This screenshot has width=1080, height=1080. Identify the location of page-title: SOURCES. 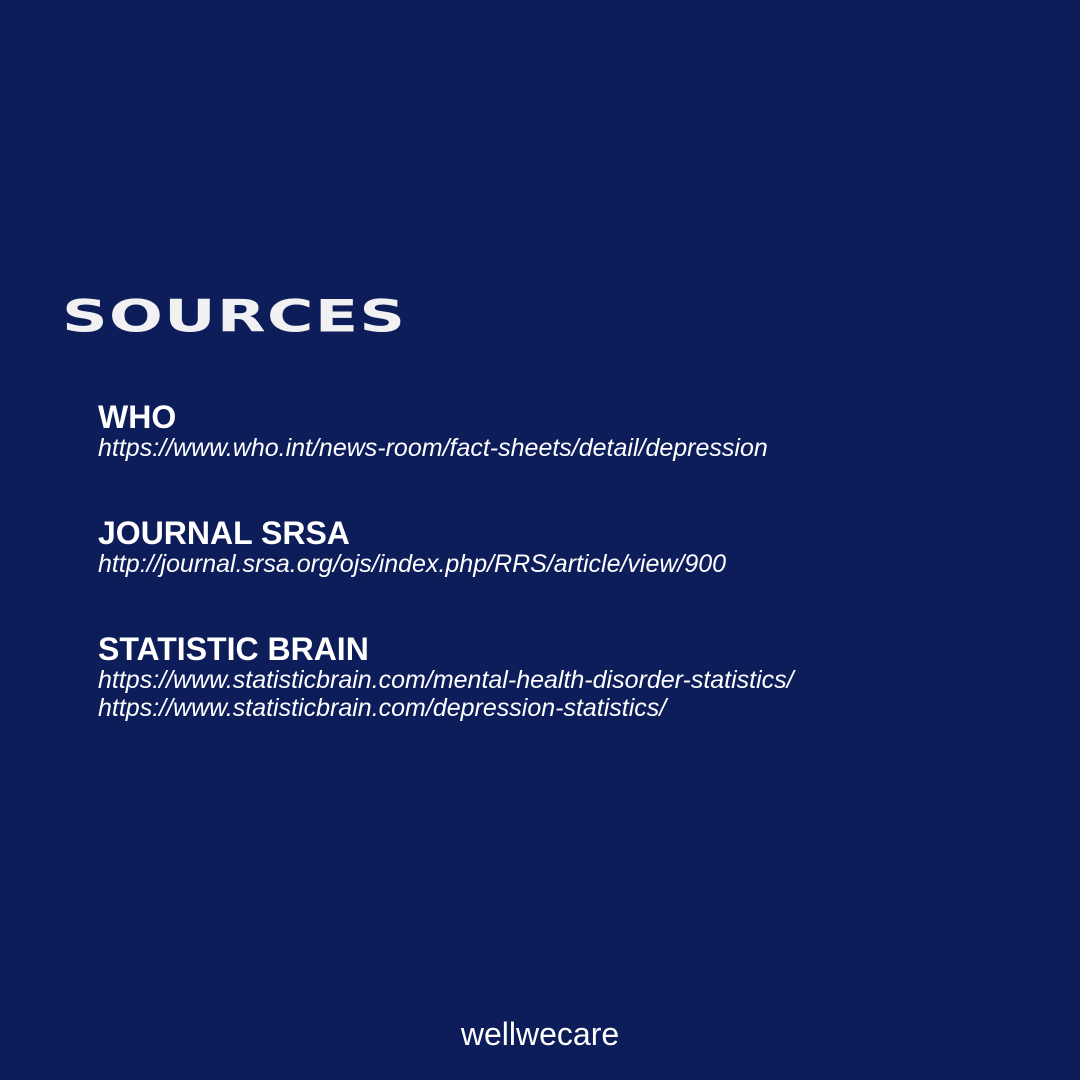
(234, 317).